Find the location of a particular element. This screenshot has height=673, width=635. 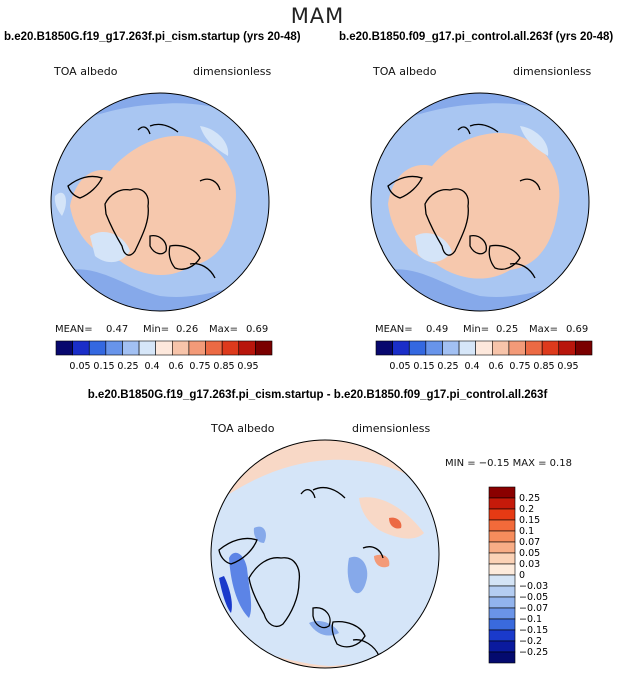

colorbar-tick-label: −0.05 is located at coordinates (533, 597).